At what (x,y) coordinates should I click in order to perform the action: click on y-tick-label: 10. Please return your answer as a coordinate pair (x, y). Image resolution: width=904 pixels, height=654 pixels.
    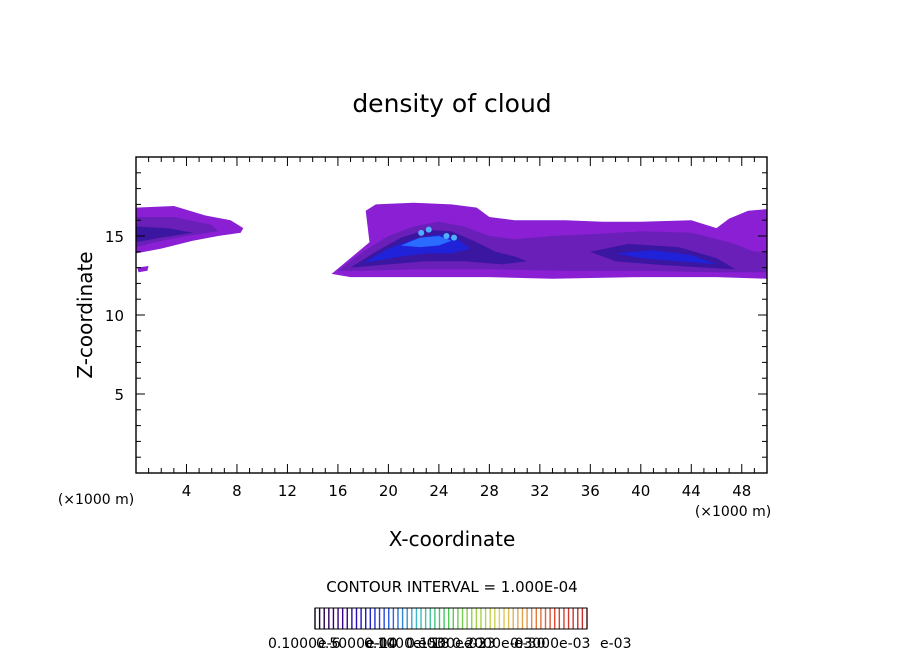
    Looking at the image, I should click on (114, 316).